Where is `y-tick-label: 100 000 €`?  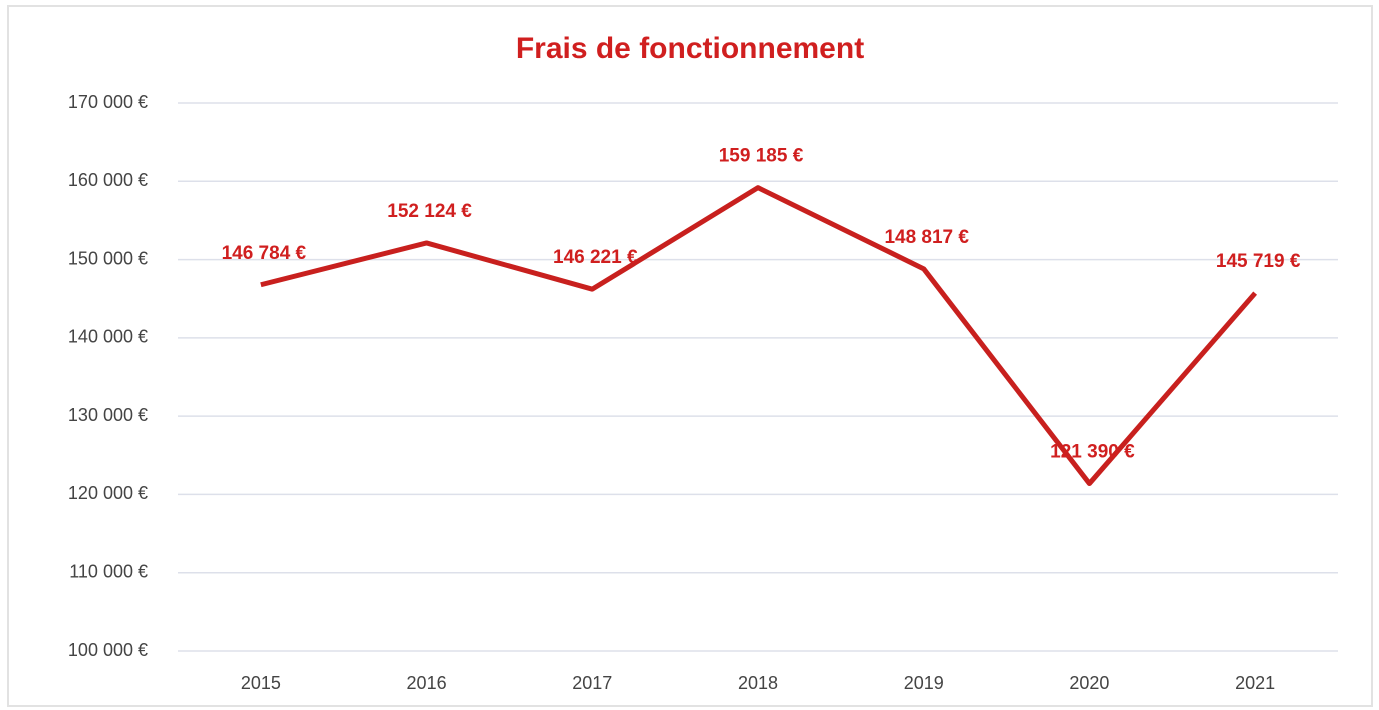 y-tick-label: 100 000 € is located at coordinates (108, 650).